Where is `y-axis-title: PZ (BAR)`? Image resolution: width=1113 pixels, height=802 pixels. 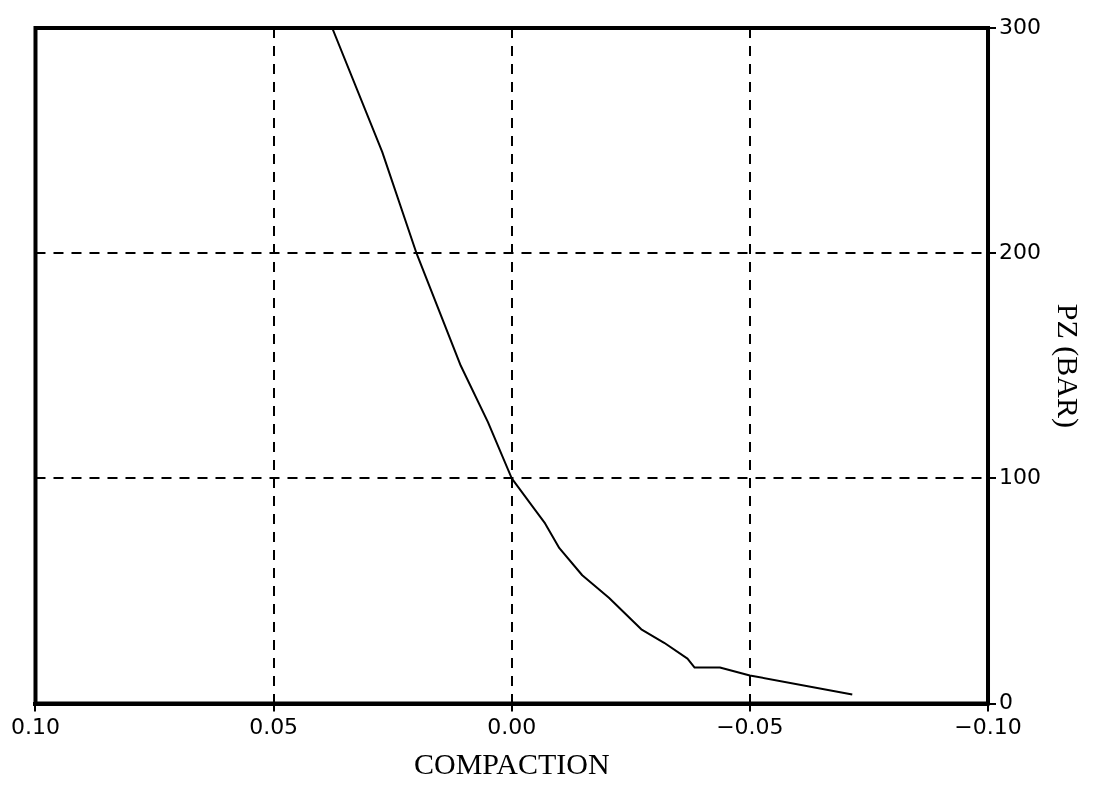
y-axis-title: PZ (BAR) is located at coordinates (1068, 365).